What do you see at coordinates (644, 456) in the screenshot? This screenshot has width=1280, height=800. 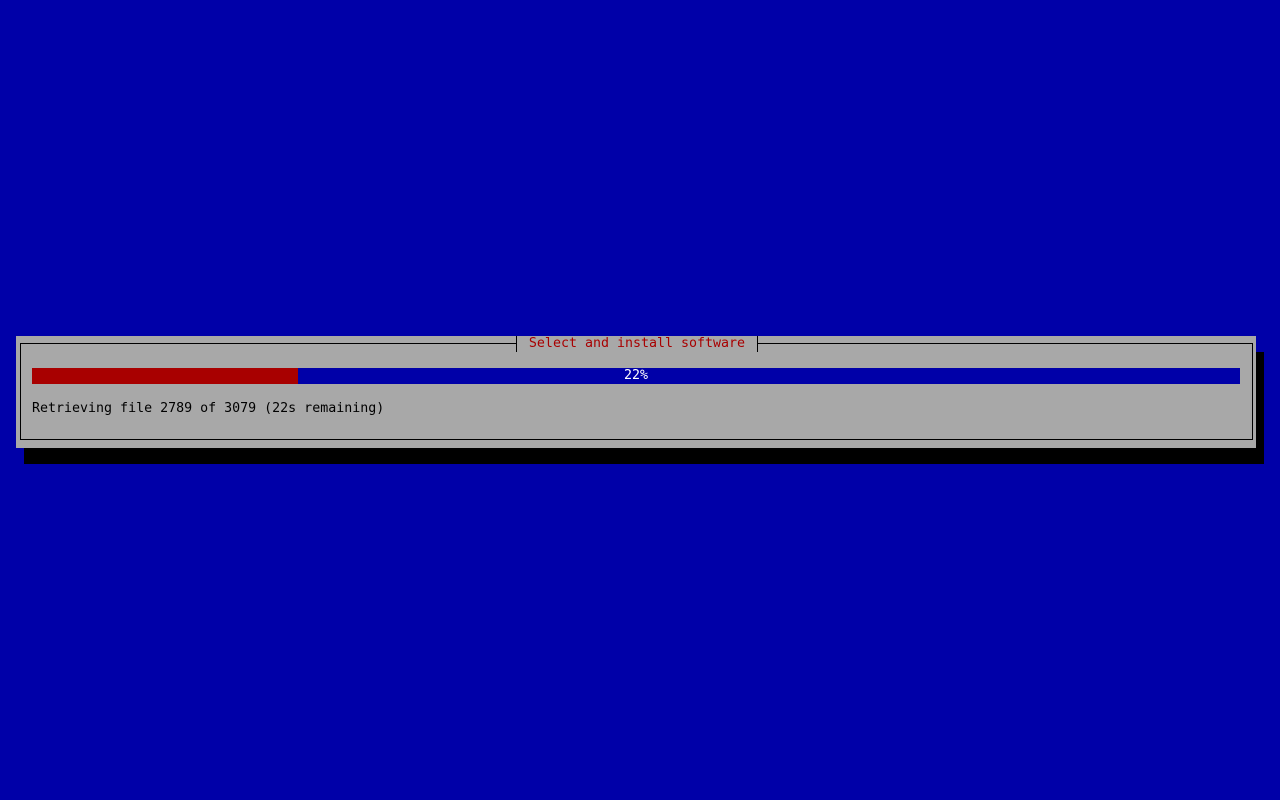 I see `dialog-shadow` at bounding box center [644, 456].